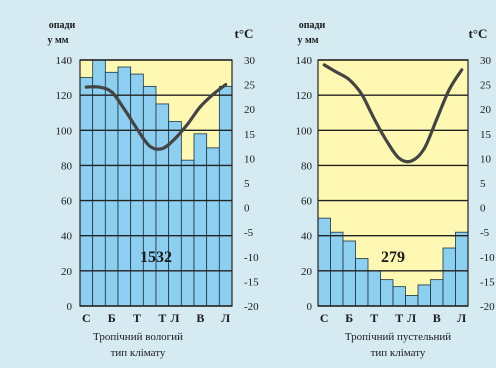  I want to click on caption-line1: Тропічний пустельний, so click(398, 337).